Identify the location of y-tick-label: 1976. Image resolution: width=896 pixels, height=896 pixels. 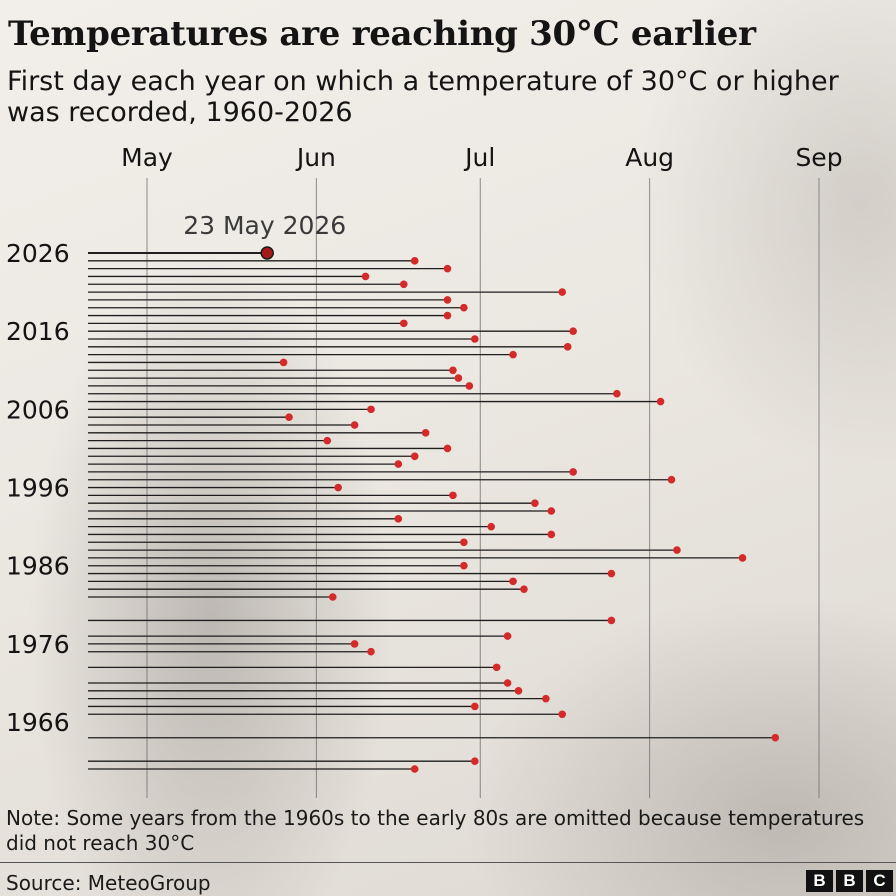
(38, 644).